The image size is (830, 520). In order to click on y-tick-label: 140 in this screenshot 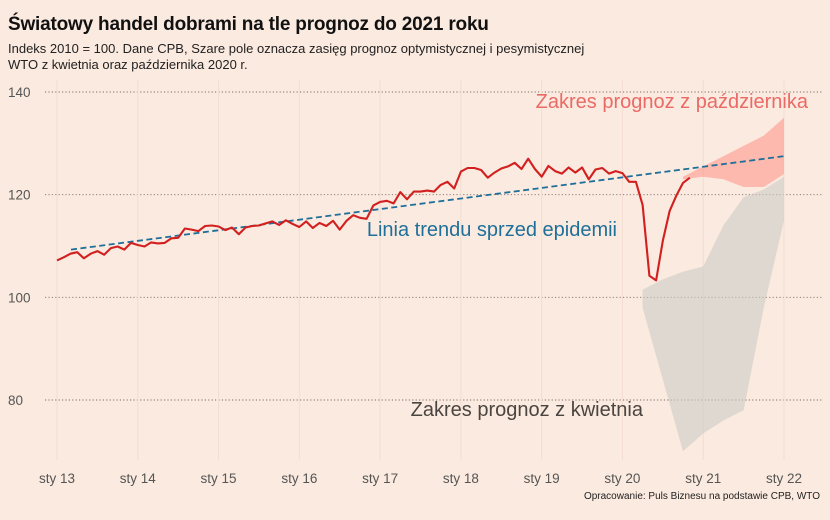, I will do `click(19, 92)`.